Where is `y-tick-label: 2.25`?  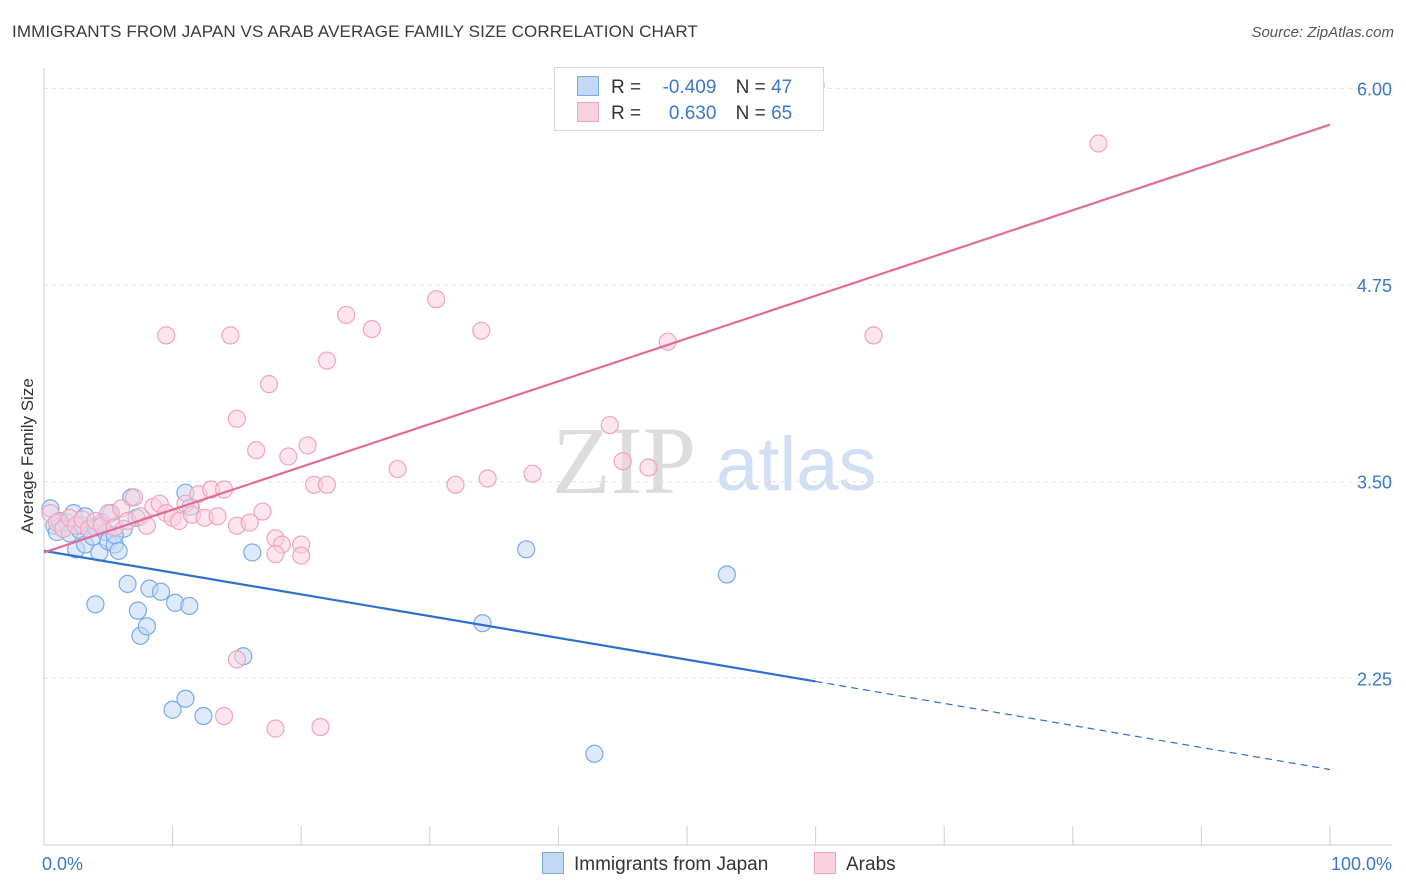
y-tick-label: 2.25 is located at coordinates (1374, 679).